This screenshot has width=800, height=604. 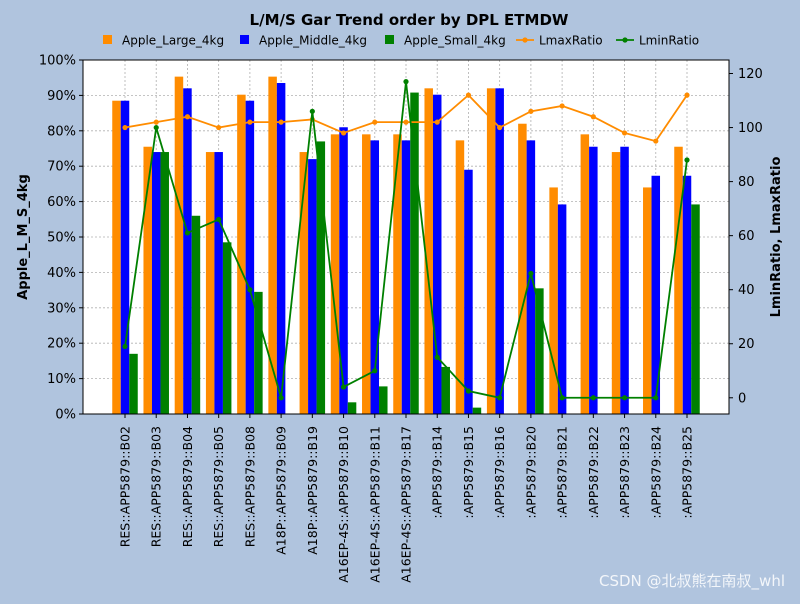 What do you see at coordinates (61, 167) in the screenshot?
I see `y-tick-label: 70%` at bounding box center [61, 167].